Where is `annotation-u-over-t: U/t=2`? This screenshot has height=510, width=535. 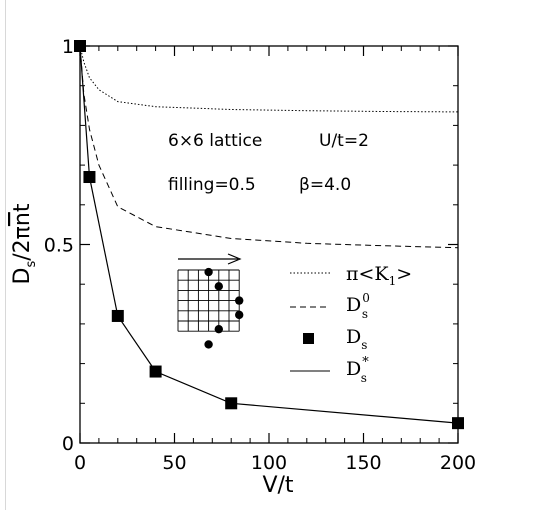 annotation-u-over-t: U/t=2 is located at coordinates (344, 141).